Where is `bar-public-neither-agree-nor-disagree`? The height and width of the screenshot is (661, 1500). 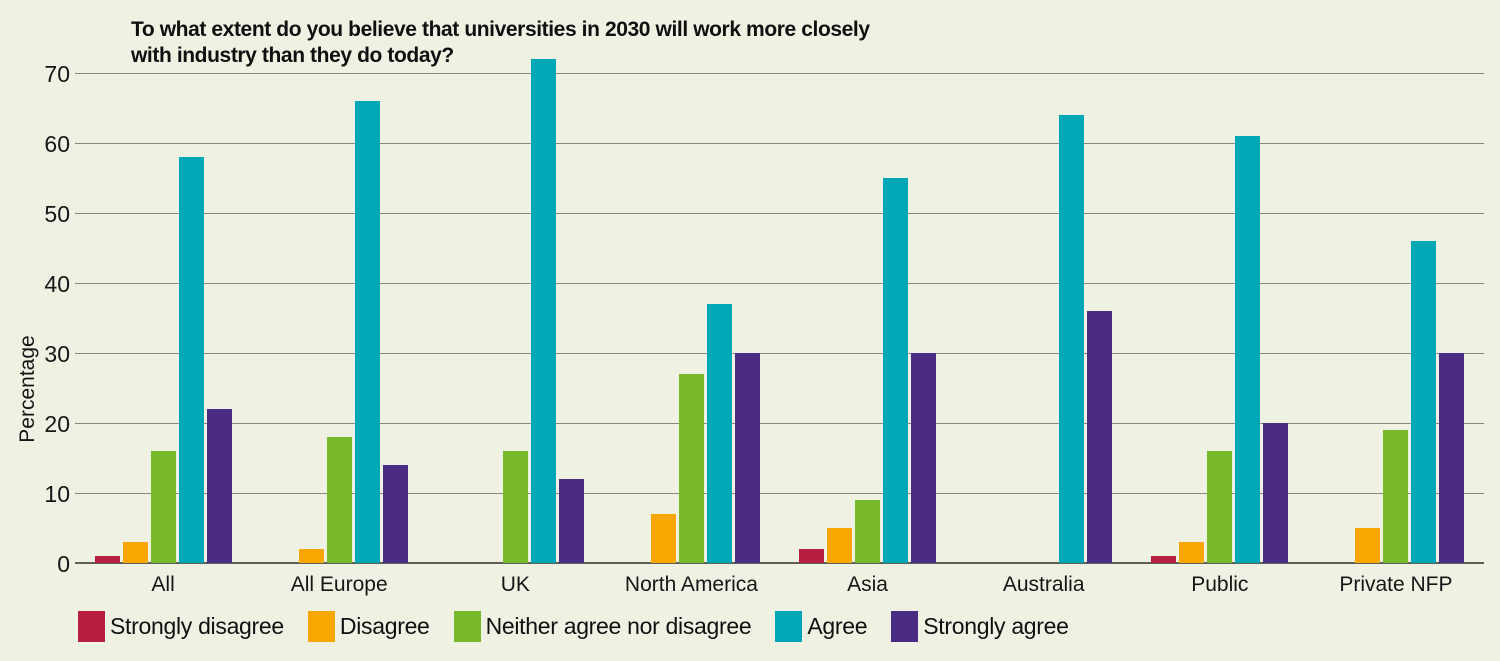
bar-public-neither-agree-nor-disagree is located at coordinates (1220, 507).